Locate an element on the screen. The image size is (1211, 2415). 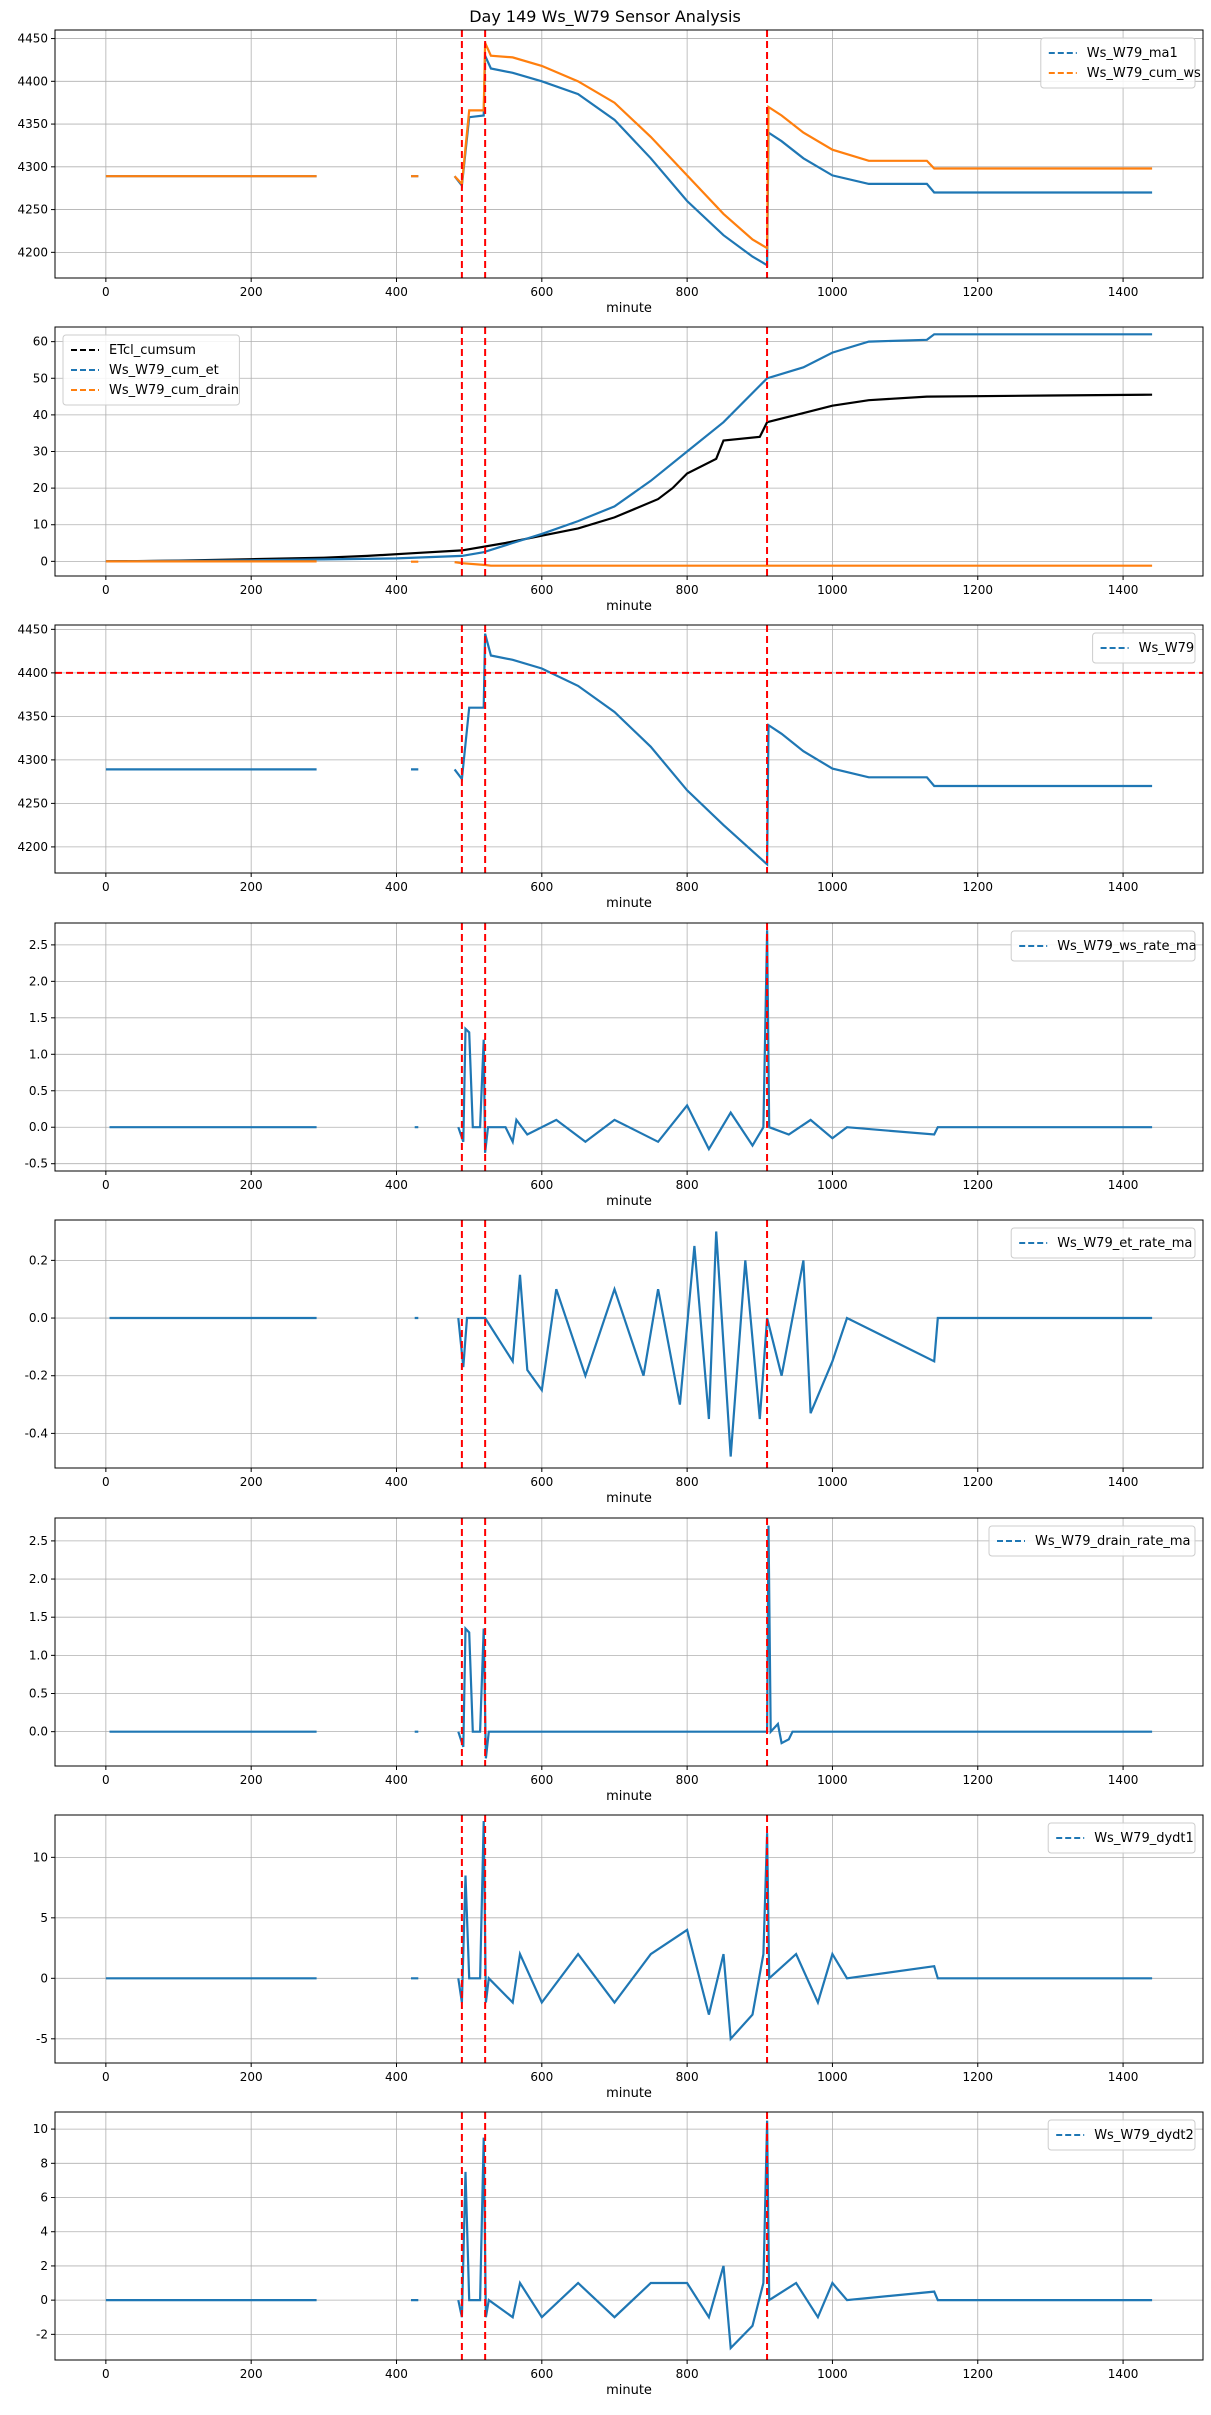
y-tick-label: 4350 is located at coordinates (32, 124).